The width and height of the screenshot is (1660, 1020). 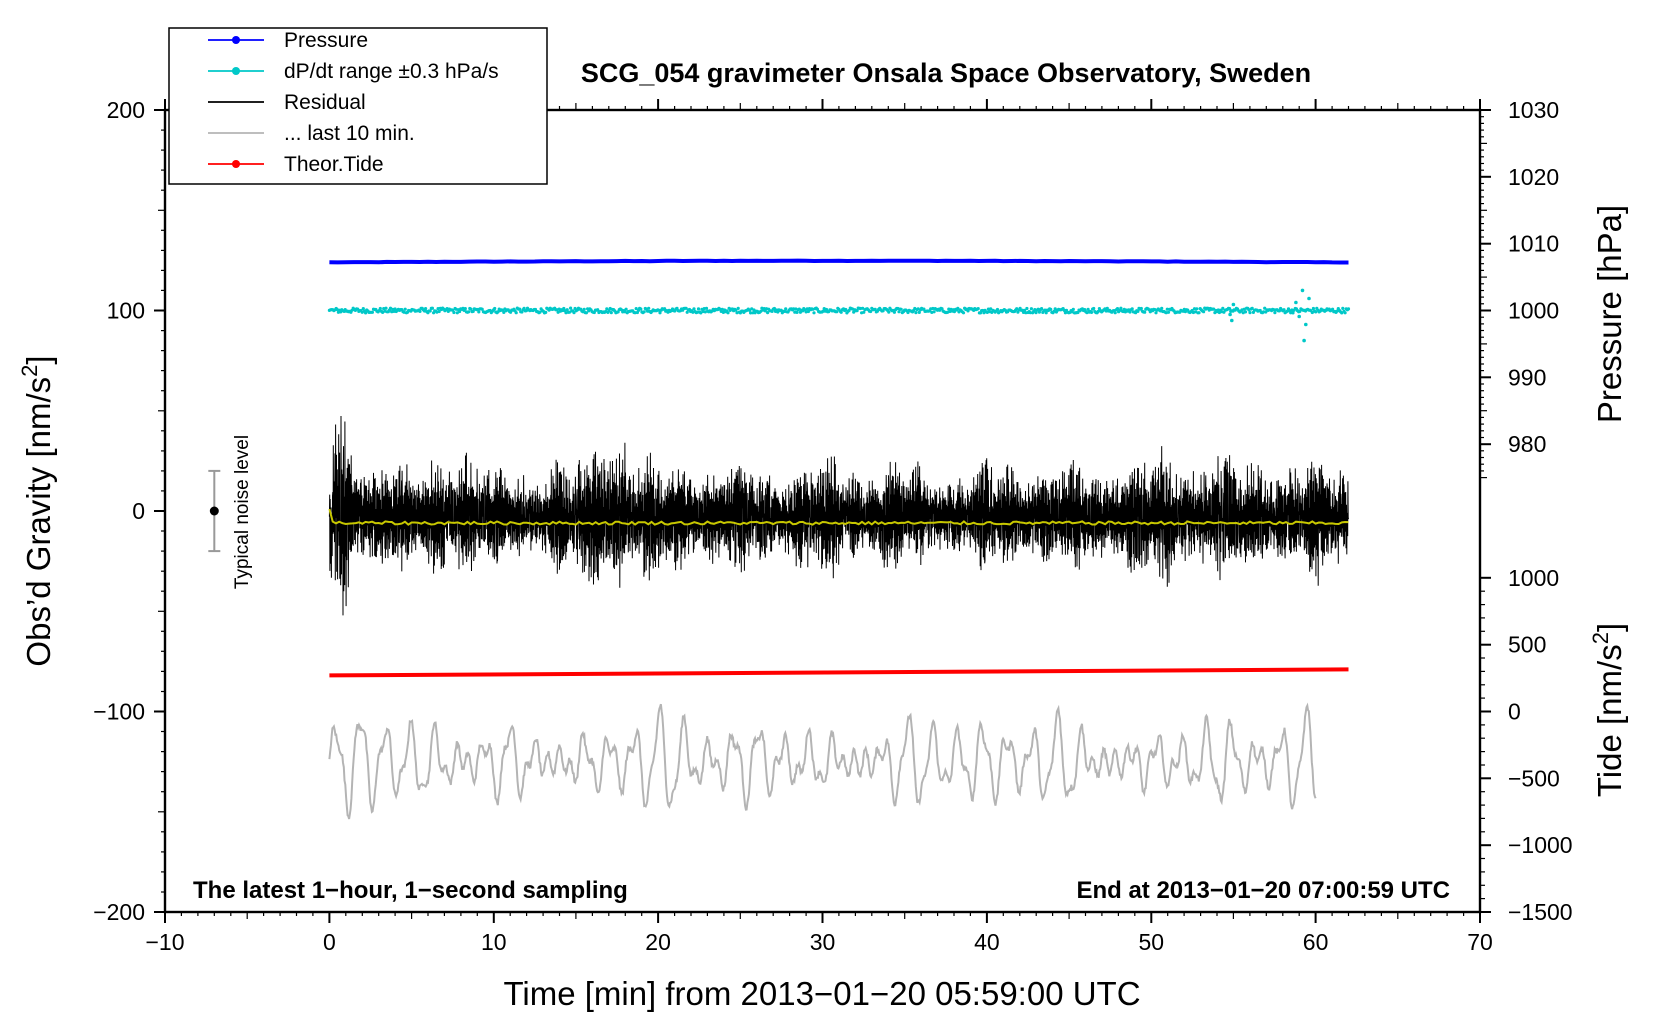 What do you see at coordinates (1533, 311) in the screenshot?
I see `pressure-tick-label: 1000` at bounding box center [1533, 311].